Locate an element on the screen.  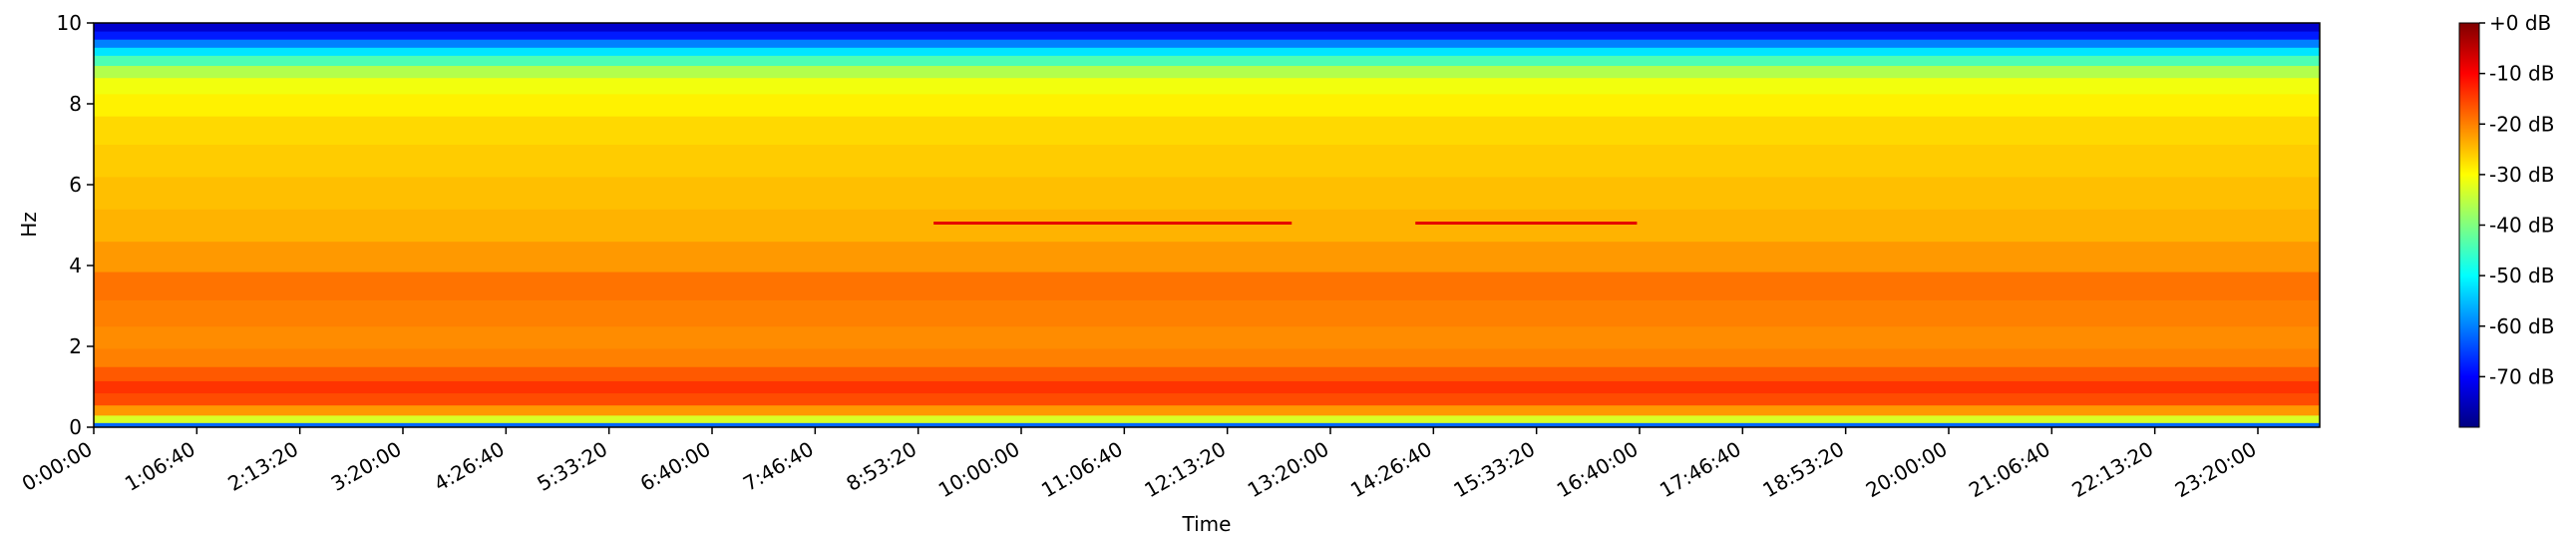
y-tick-label: 2 is located at coordinates (75, 346).